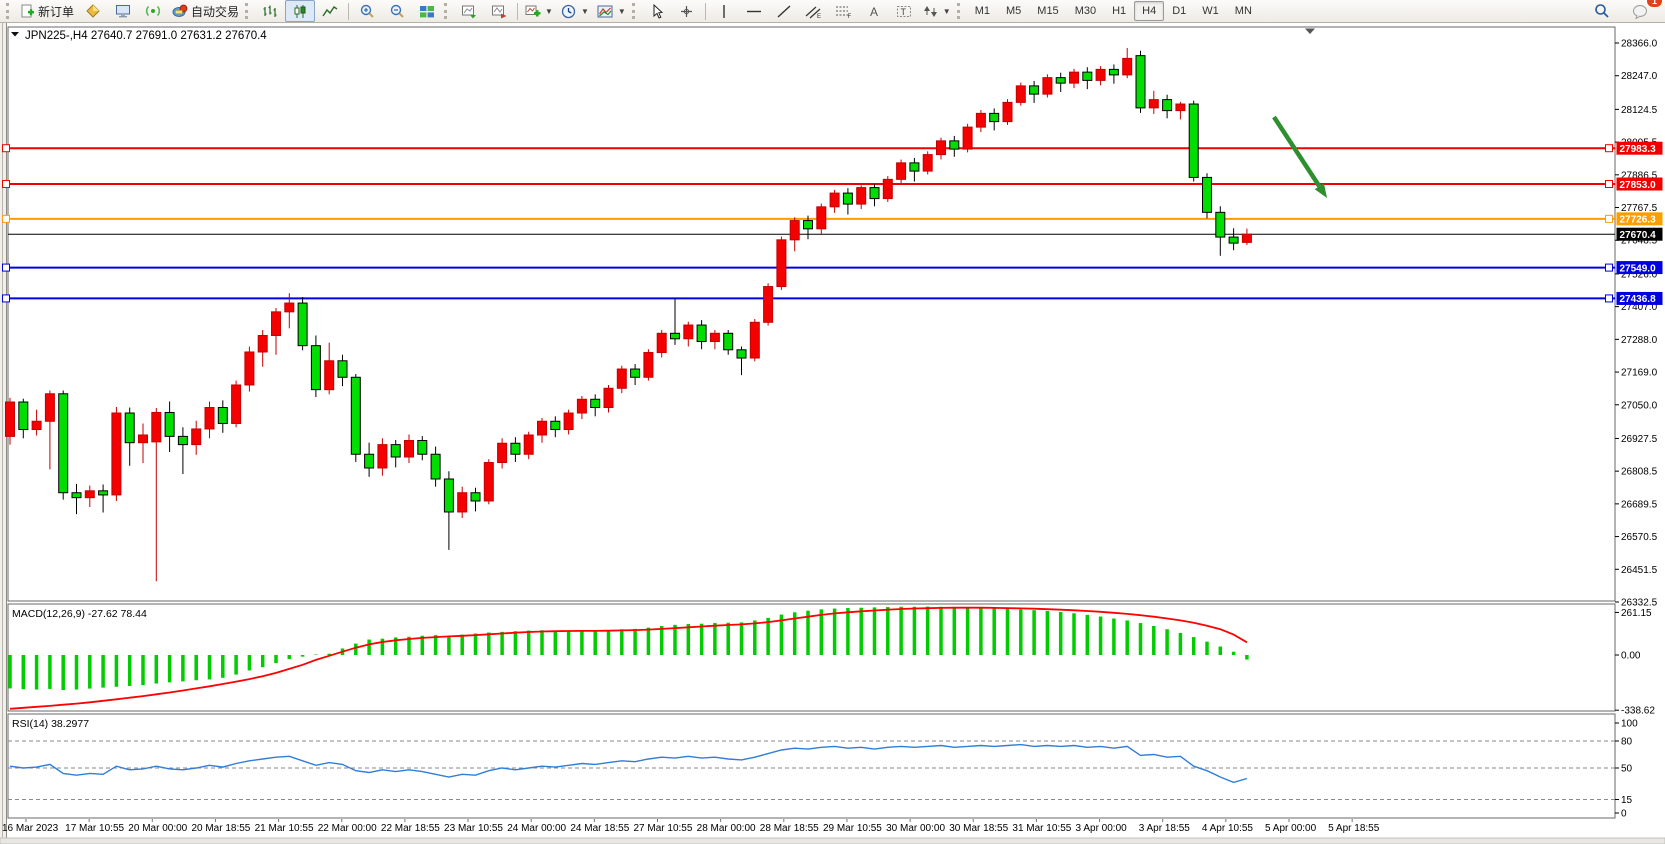 Image resolution: width=1665 pixels, height=844 pixels. I want to click on time-axis-label: 5 Apr 18:55, so click(1354, 828).